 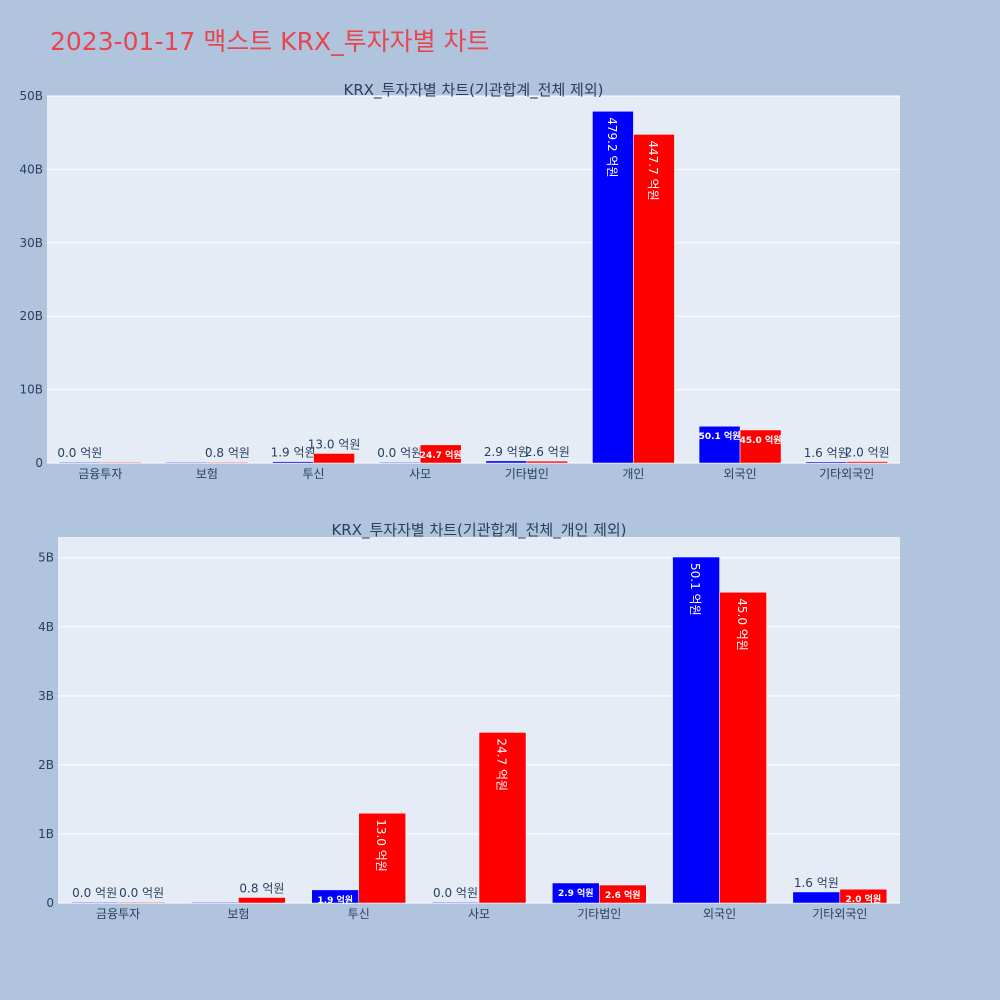 What do you see at coordinates (31, 243) in the screenshot?
I see `y-tick-label: 30B` at bounding box center [31, 243].